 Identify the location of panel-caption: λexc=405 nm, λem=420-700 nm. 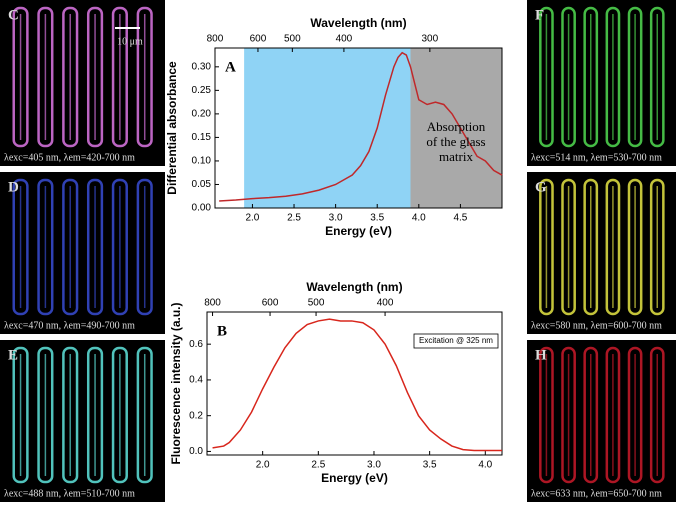
(69, 157).